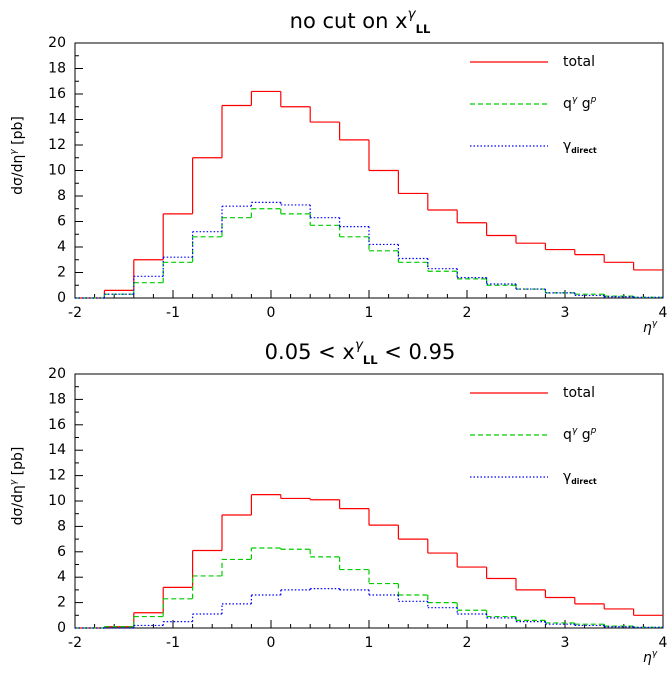 The image size is (668, 677). I want to click on chart-title: no cut on xγLL, so click(360, 21).